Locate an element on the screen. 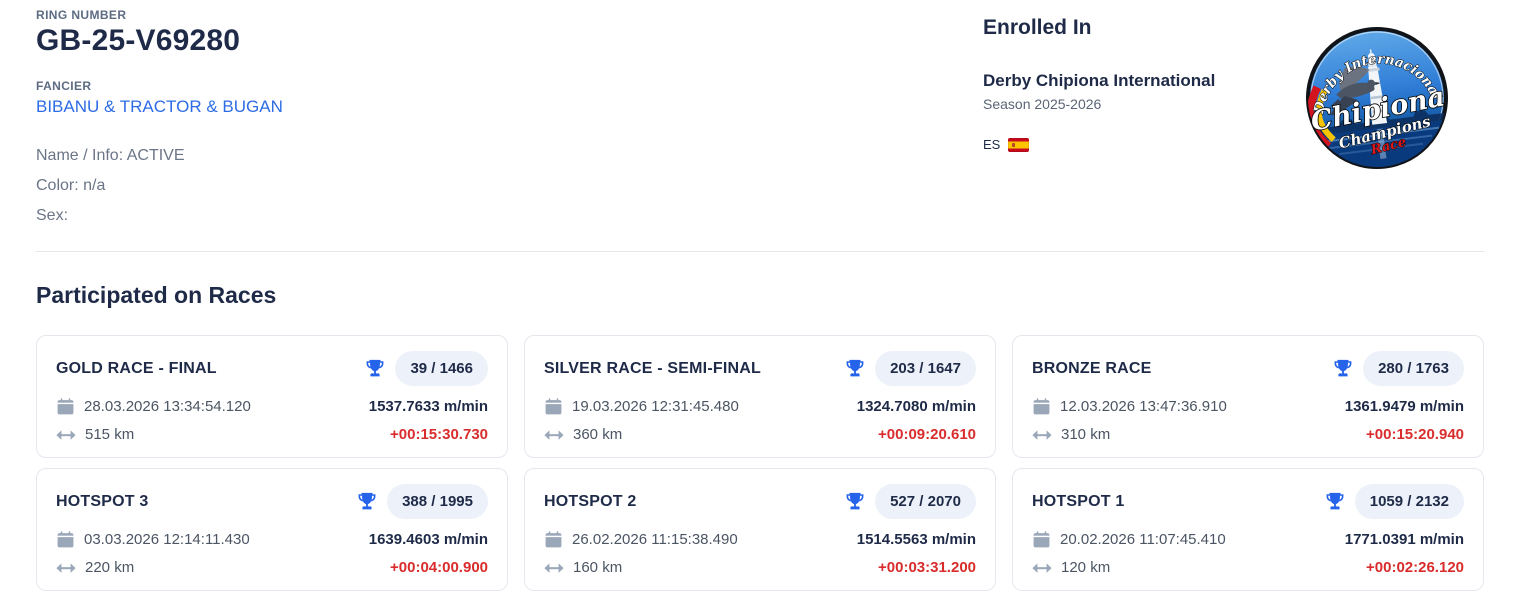 The height and width of the screenshot is (612, 1520). race-distance-row: 515 km is located at coordinates (95, 434).